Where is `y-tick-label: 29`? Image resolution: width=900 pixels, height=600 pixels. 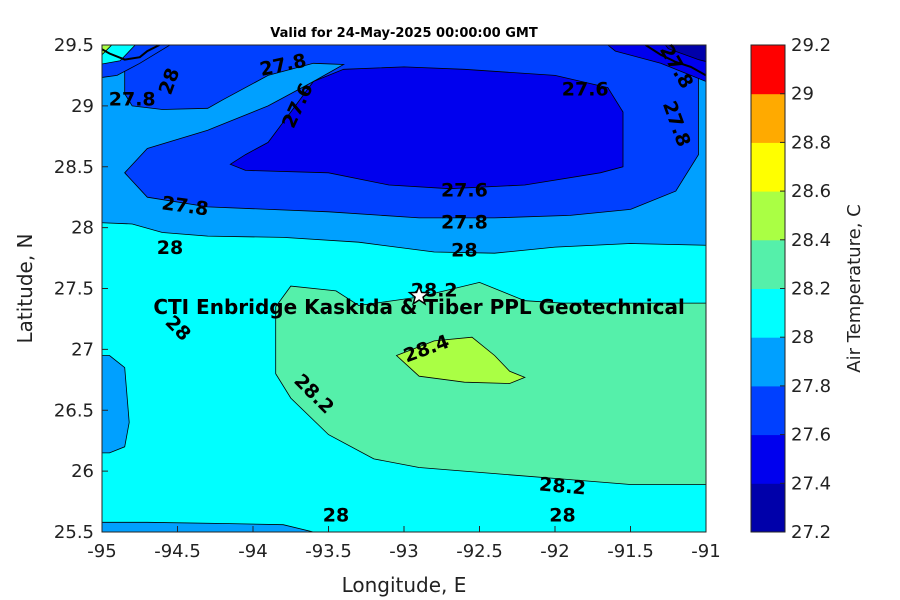
y-tick-label: 29 is located at coordinates (82, 106).